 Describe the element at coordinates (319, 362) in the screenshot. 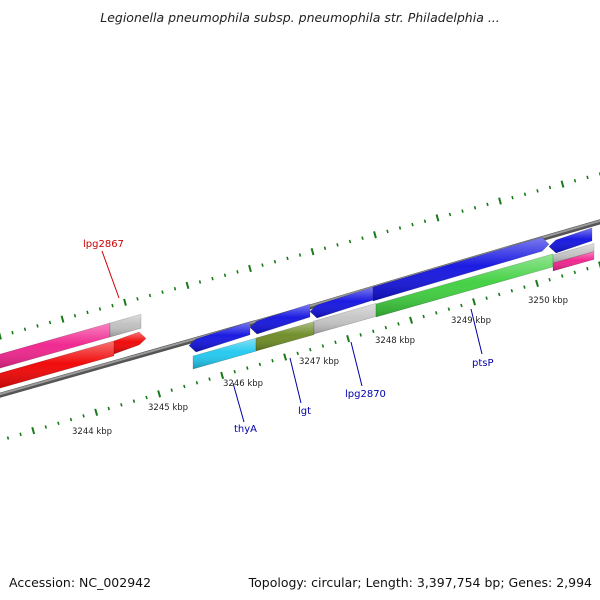

I see `tick-label: 3247 kbp` at that location.